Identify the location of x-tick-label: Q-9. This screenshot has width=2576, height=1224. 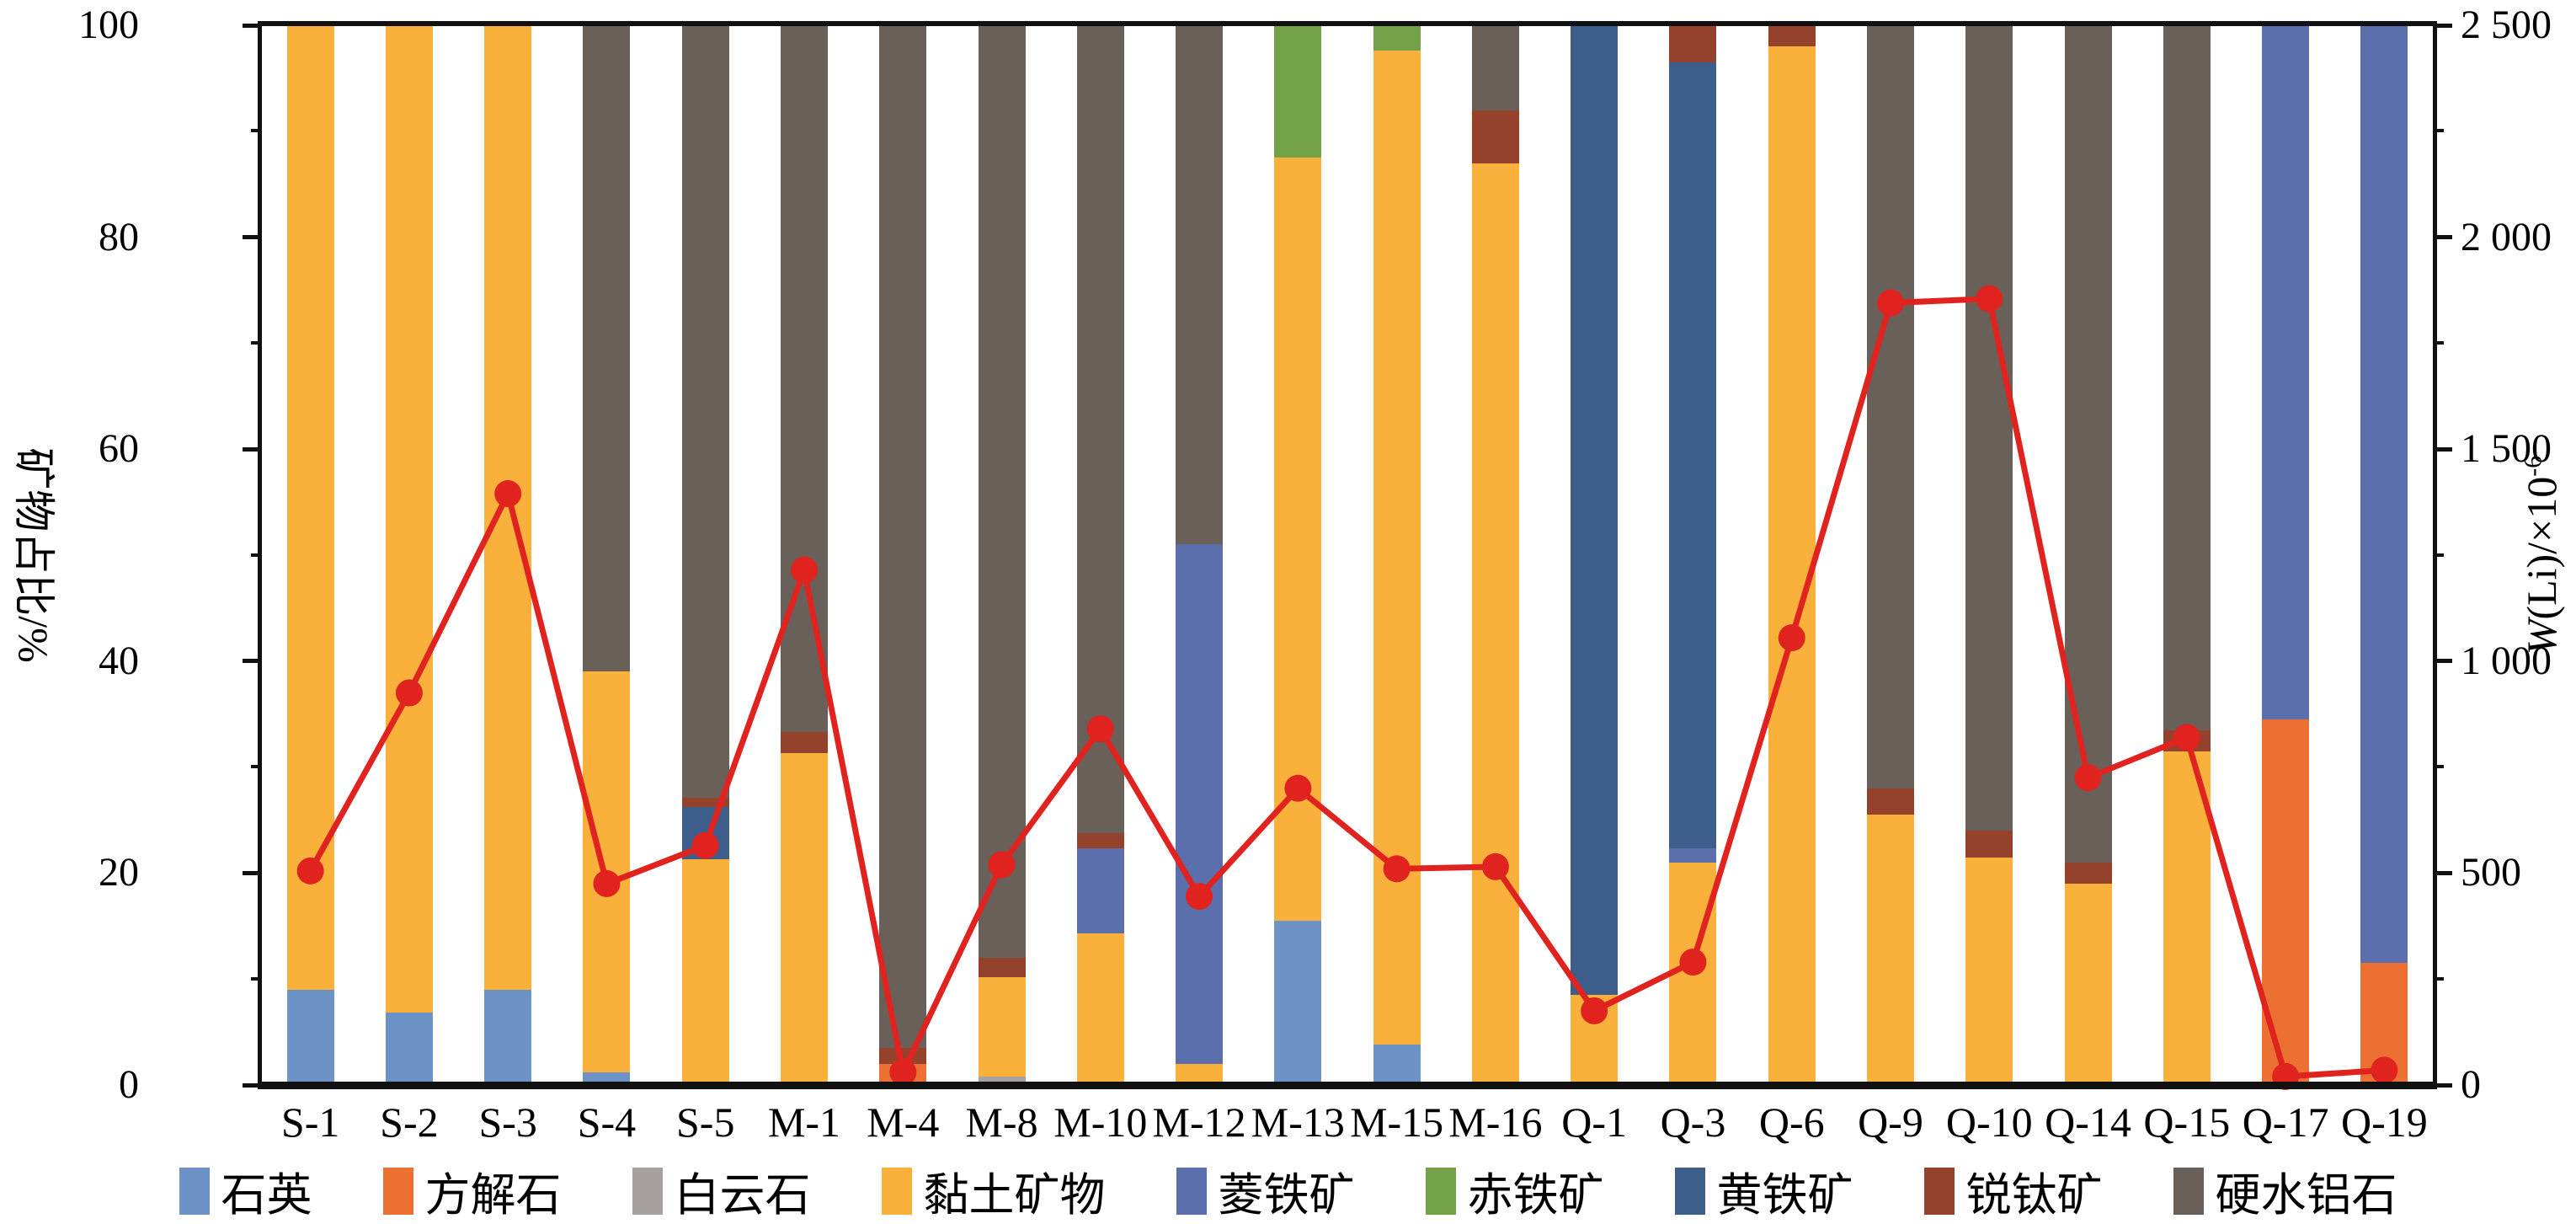
(1890, 1122).